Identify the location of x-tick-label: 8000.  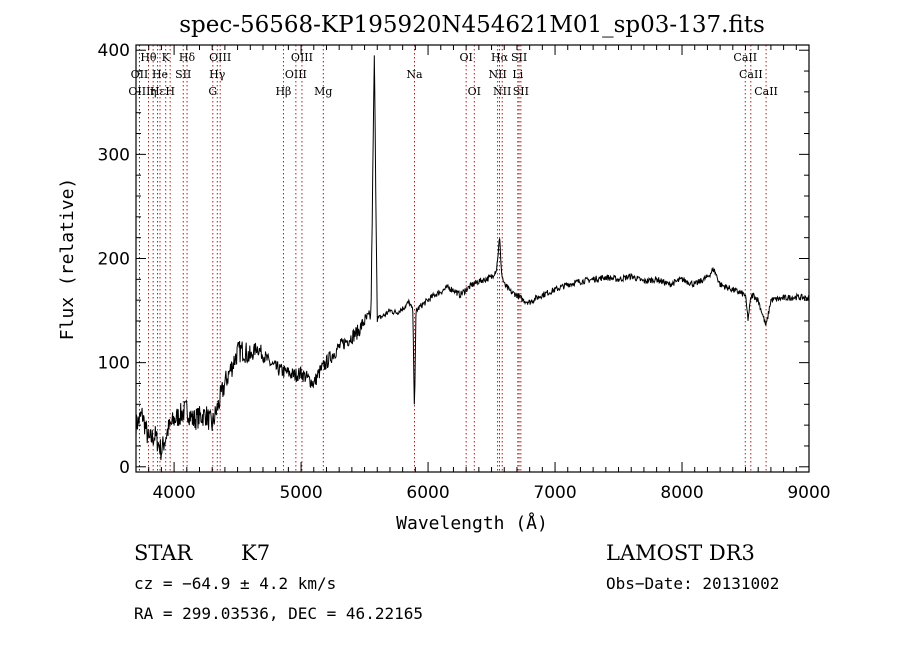
(681, 493).